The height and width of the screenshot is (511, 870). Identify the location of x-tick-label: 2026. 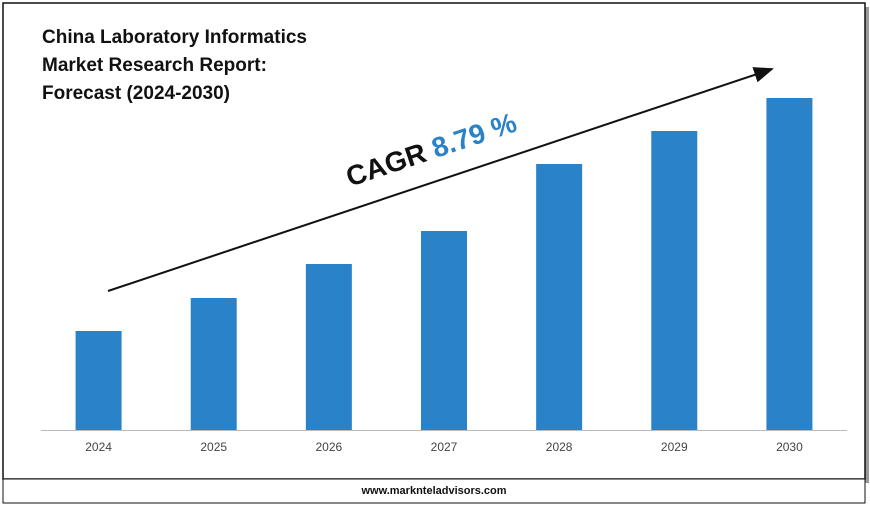
(329, 447).